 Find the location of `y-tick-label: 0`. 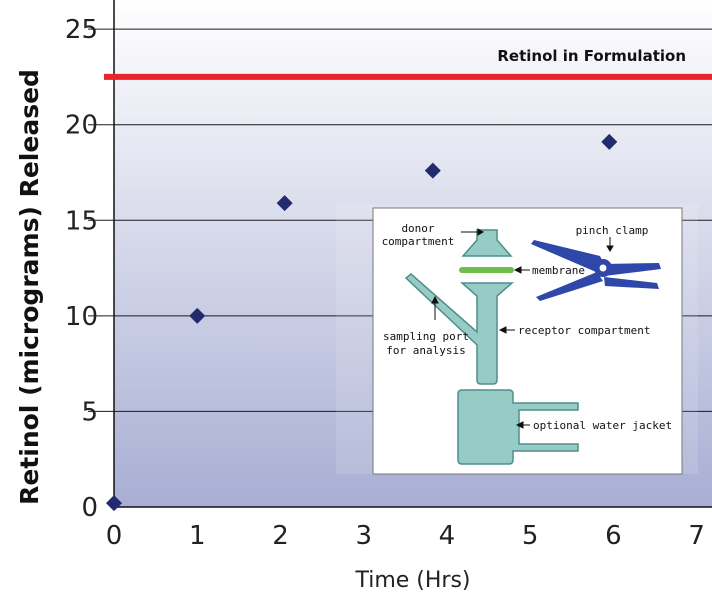

y-tick-label: 0 is located at coordinates (89, 508).